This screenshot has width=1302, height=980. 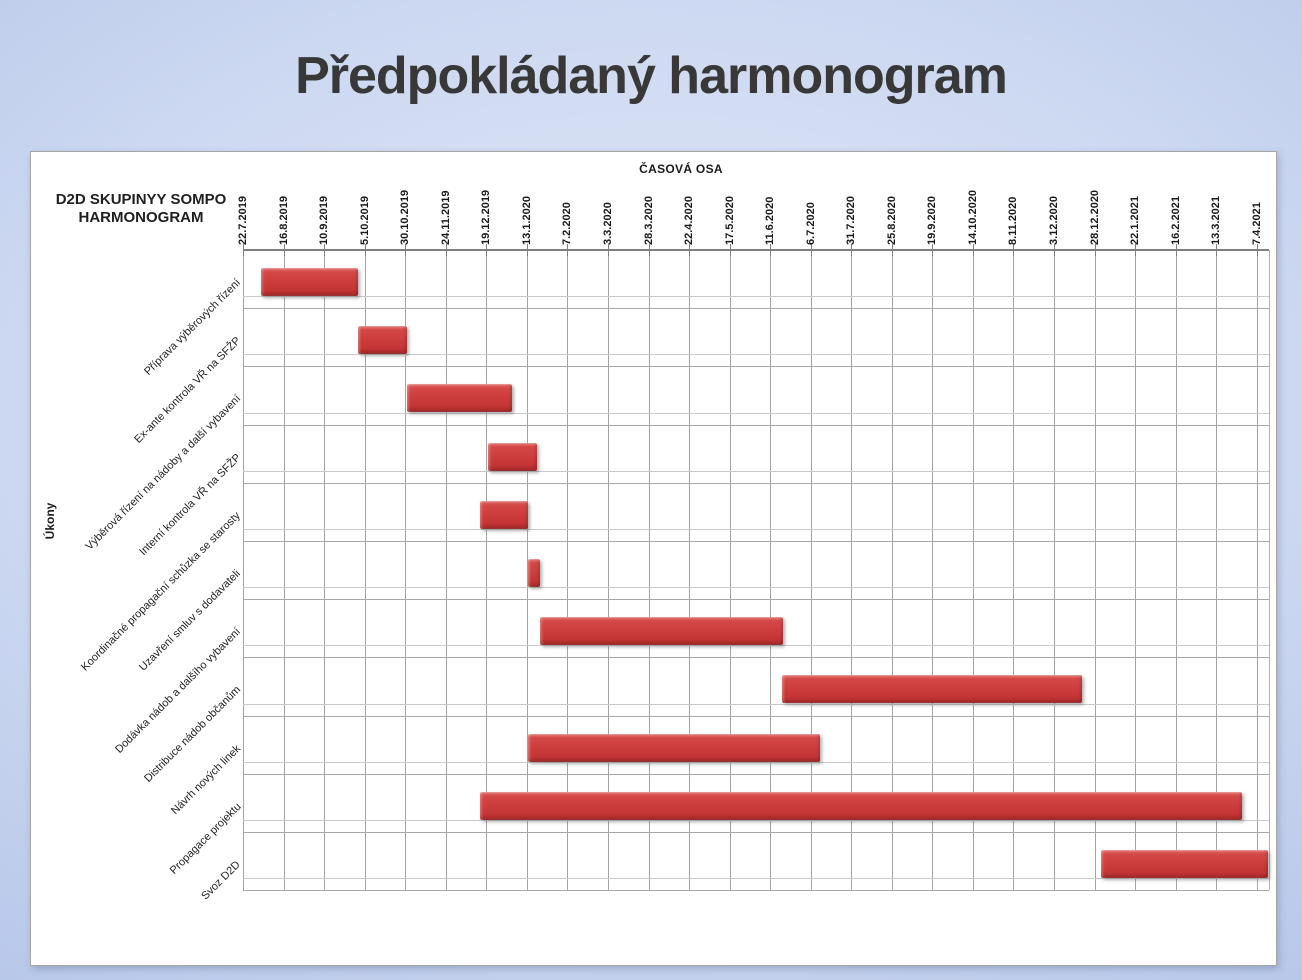 I want to click on date-label: 22.7.2019, so click(x=243, y=220).